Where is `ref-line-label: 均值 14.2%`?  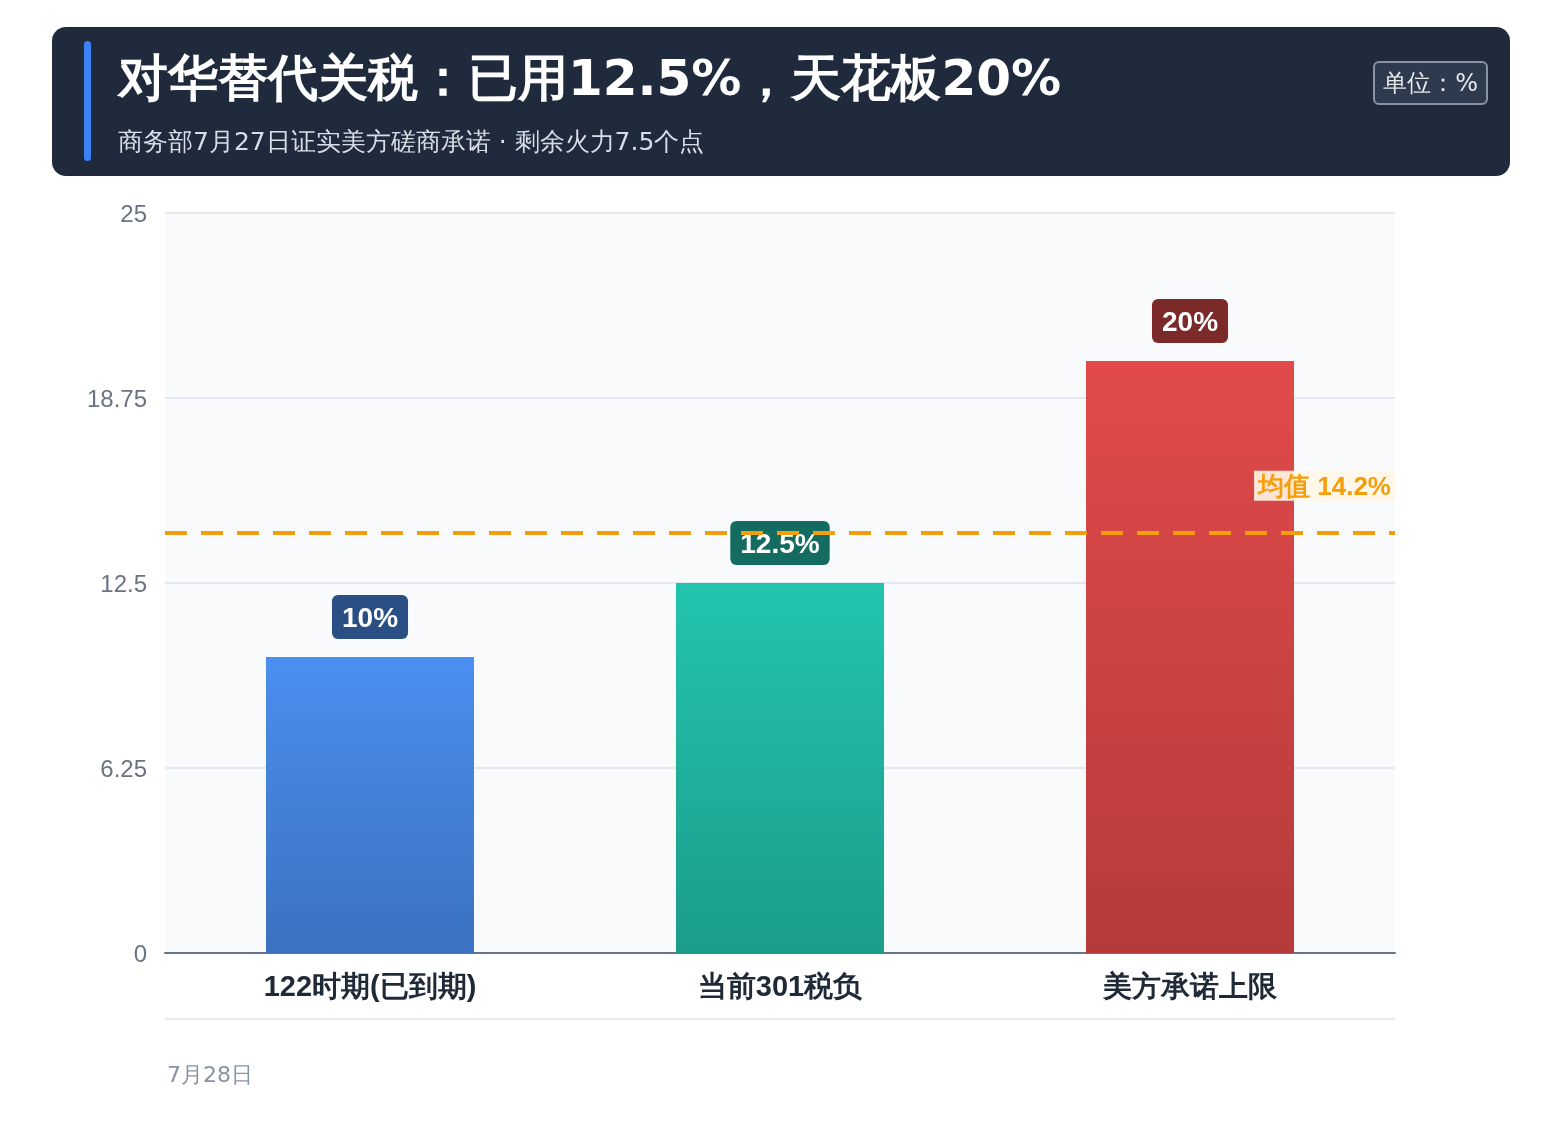 ref-line-label: 均值 14.2% is located at coordinates (1323, 485).